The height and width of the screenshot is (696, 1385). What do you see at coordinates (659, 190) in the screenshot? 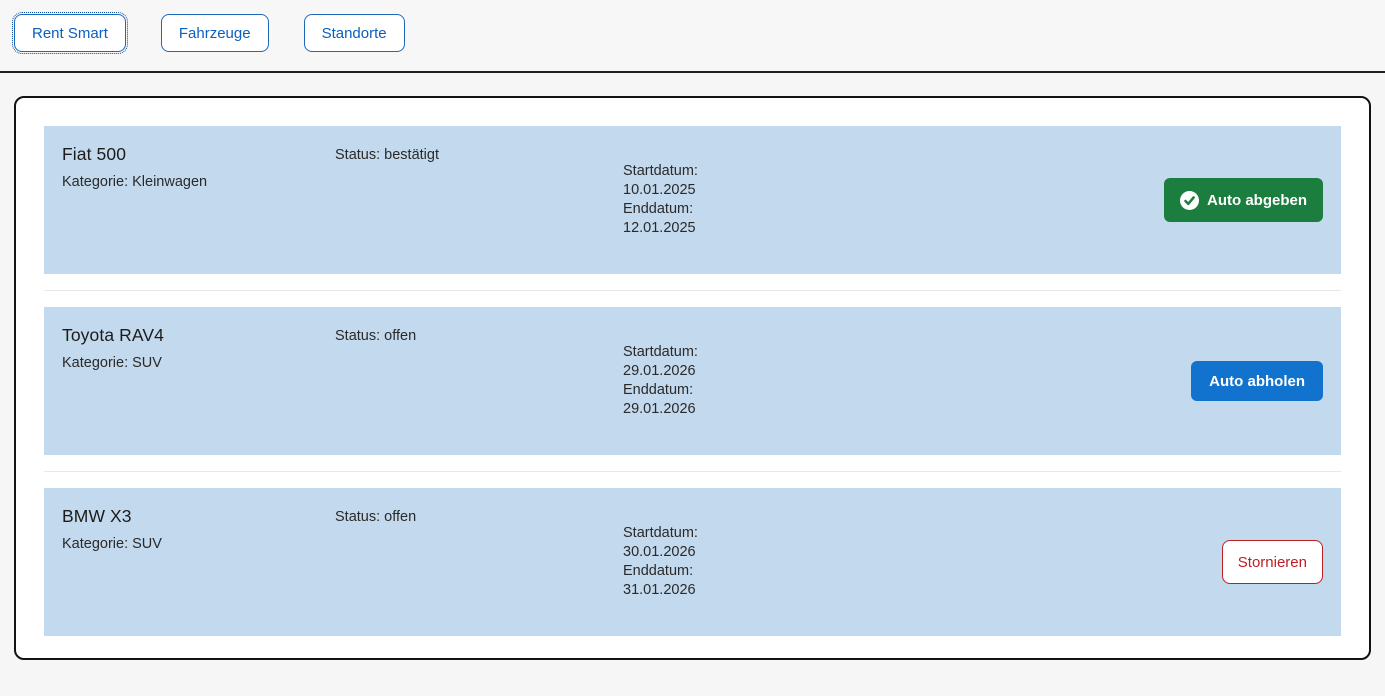
I see `start-date-value: 10.01.2025` at bounding box center [659, 190].